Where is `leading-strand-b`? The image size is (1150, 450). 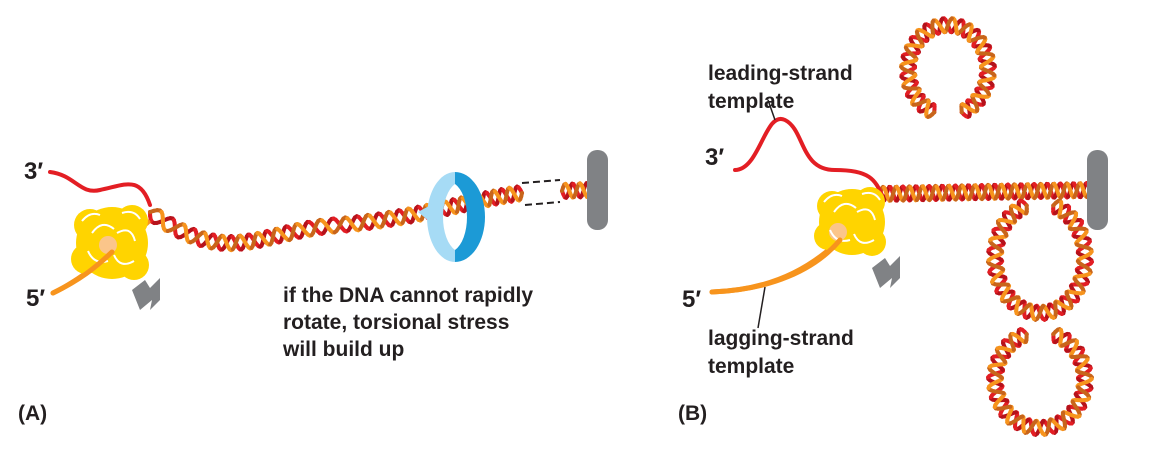 leading-strand-b is located at coordinates (808, 156).